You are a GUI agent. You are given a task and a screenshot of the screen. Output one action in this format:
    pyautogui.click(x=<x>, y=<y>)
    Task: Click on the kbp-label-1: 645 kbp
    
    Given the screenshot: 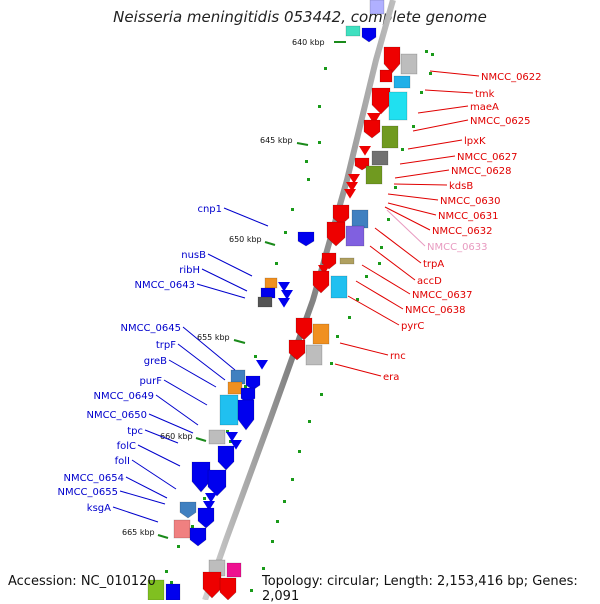 What is the action you would take?
    pyautogui.click(x=276, y=140)
    